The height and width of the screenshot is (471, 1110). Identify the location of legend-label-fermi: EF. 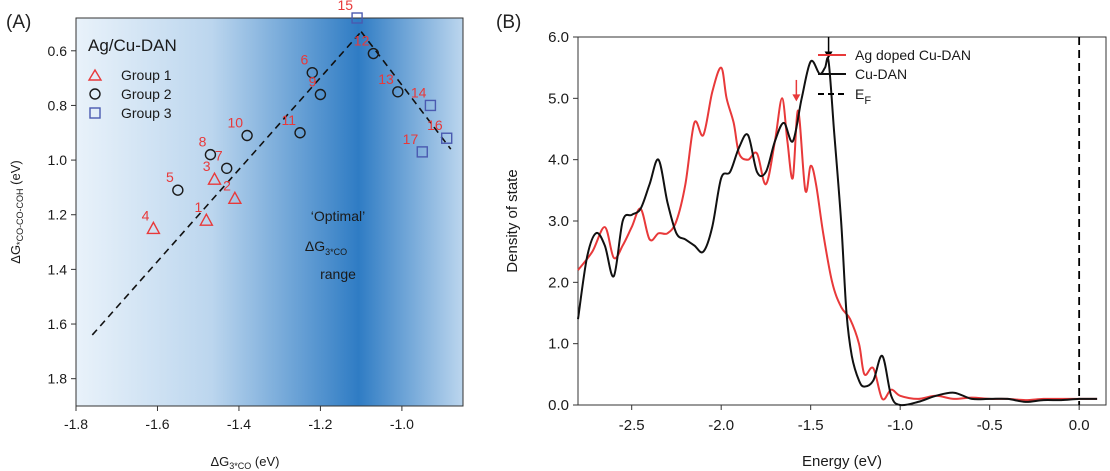
(863, 96).